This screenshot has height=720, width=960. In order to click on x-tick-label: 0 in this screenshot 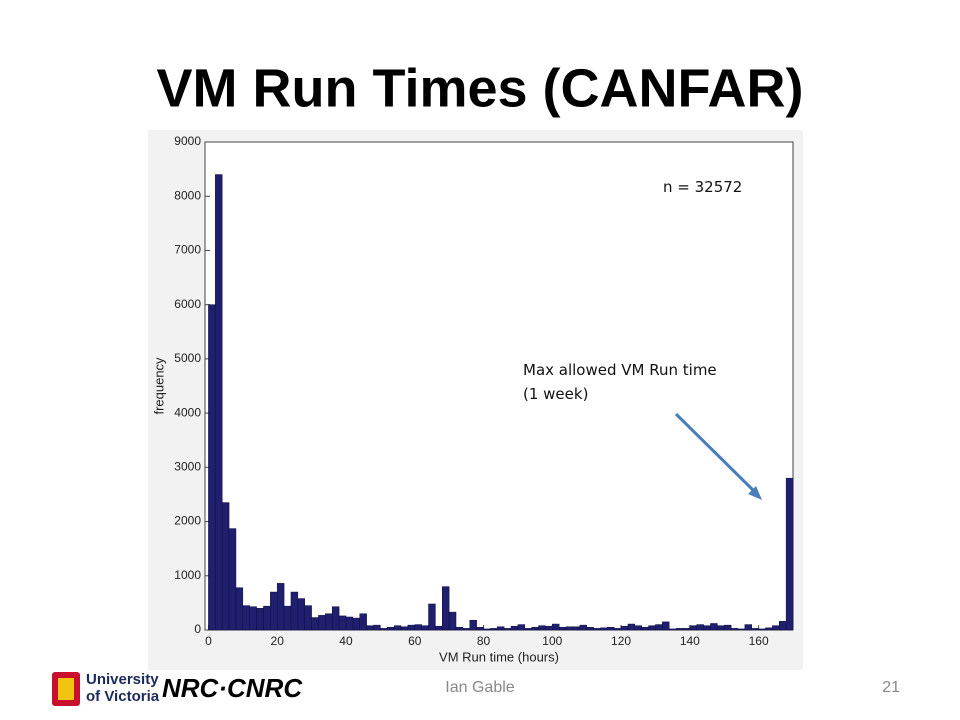, I will do `click(208, 641)`.